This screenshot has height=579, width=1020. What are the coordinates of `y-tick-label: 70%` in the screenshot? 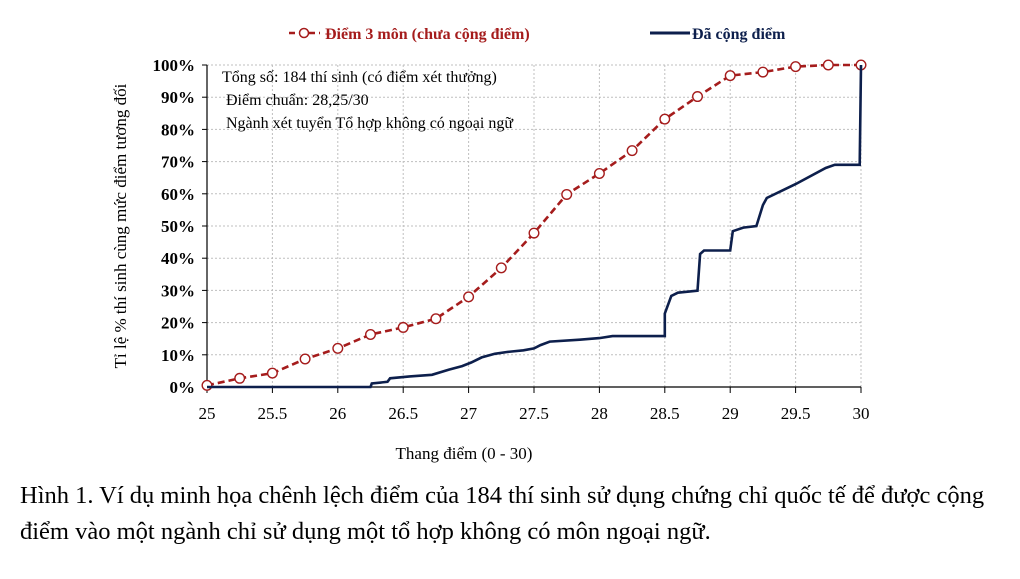 It's located at (178, 162).